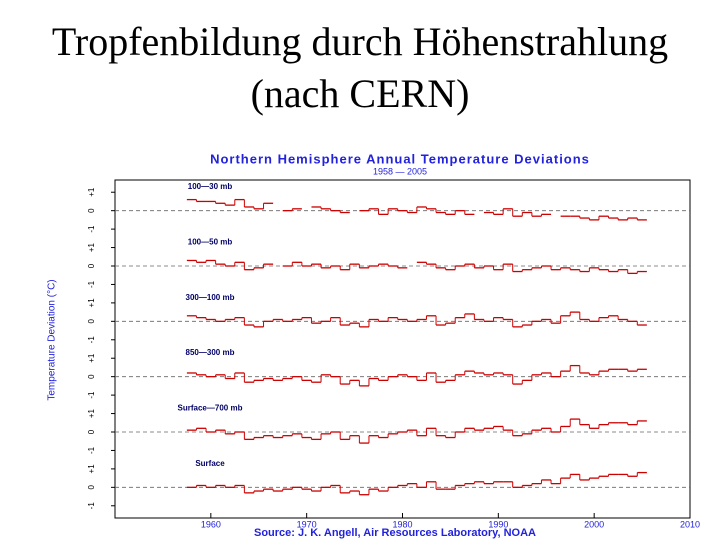  What do you see at coordinates (210, 407) in the screenshot?
I see `panel-label: Surface—700 mb` at bounding box center [210, 407].